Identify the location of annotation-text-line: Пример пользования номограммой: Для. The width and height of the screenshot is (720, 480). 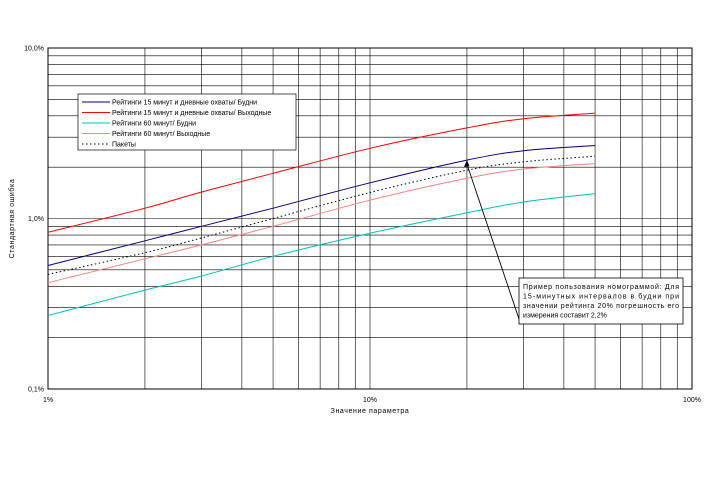
(601, 287).